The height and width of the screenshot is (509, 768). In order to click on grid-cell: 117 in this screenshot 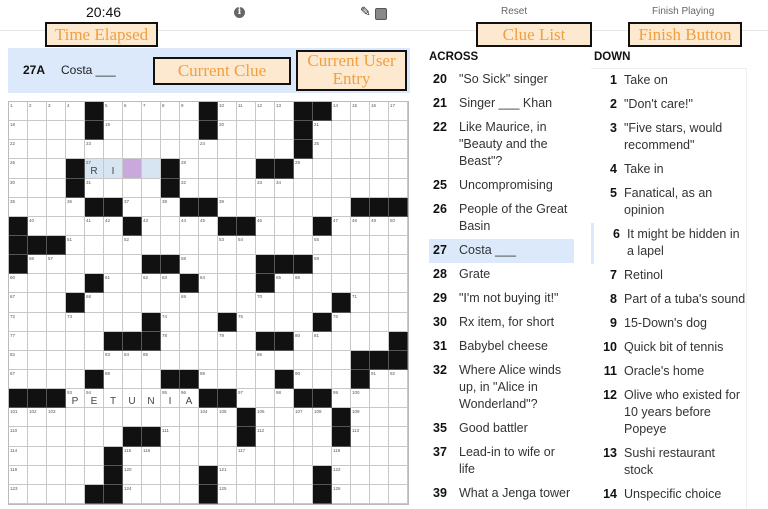, I will do `click(246, 456)`.